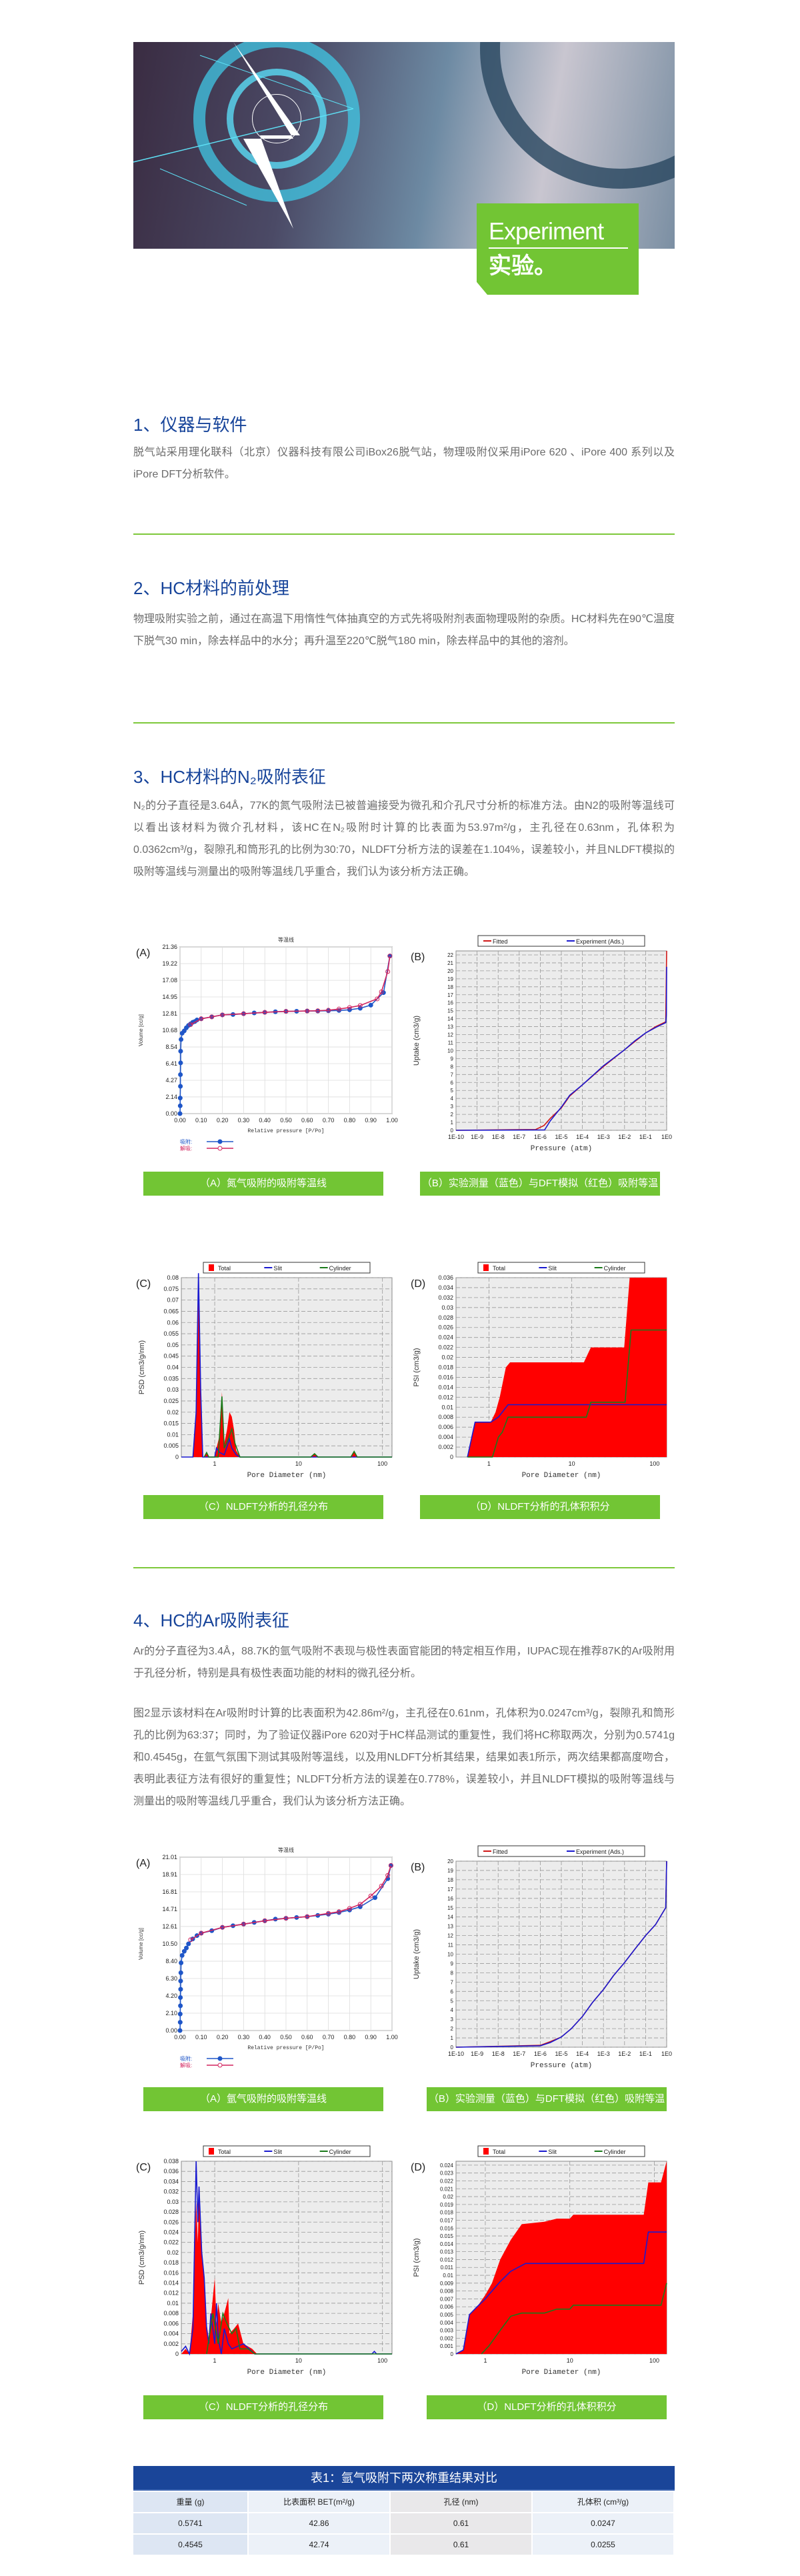  I want to click on series-line, so click(561, 1048).